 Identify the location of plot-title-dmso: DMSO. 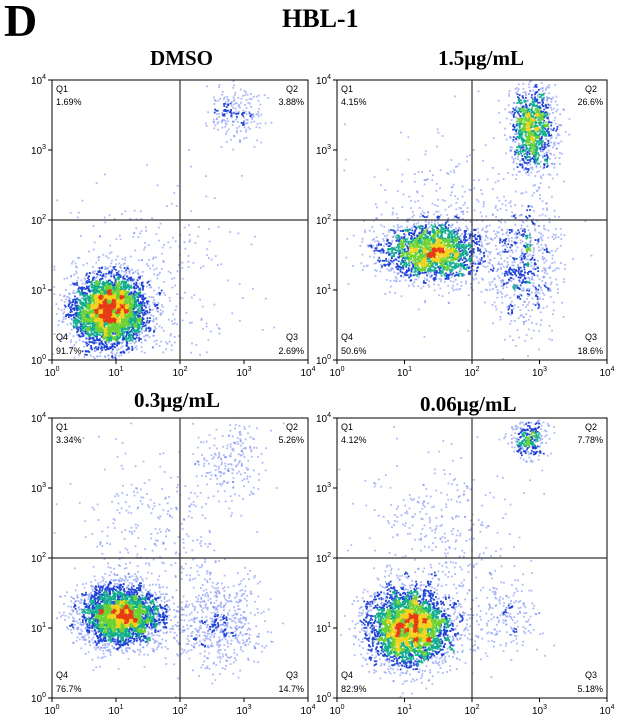
(181, 58).